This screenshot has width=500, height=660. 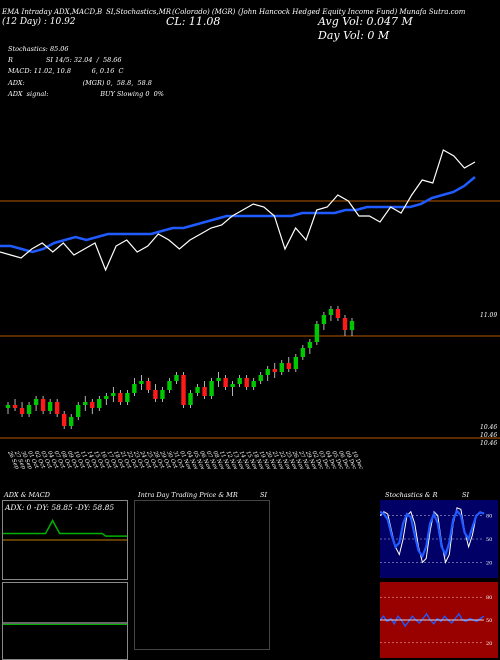 I want to click on si-level-label: 80, so click(x=489, y=598).